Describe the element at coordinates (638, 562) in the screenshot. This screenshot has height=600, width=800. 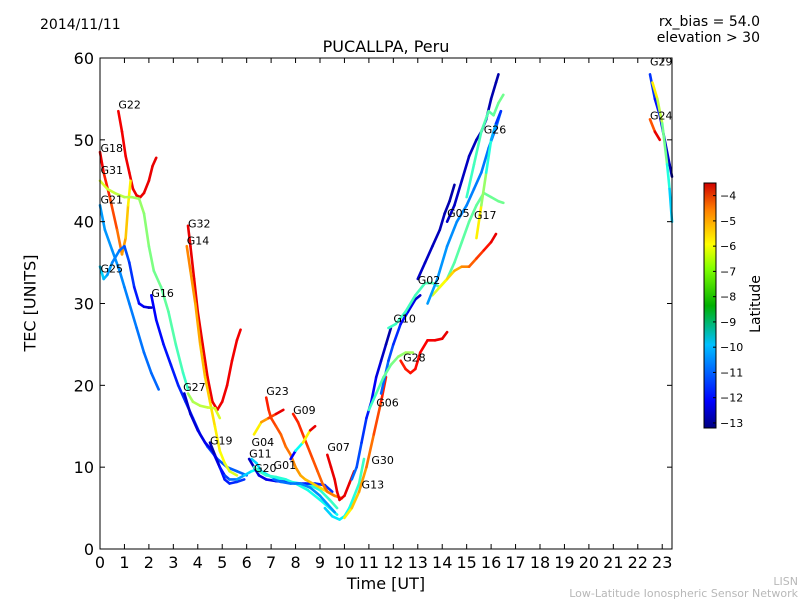
I see `x-tick-label: 22` at that location.